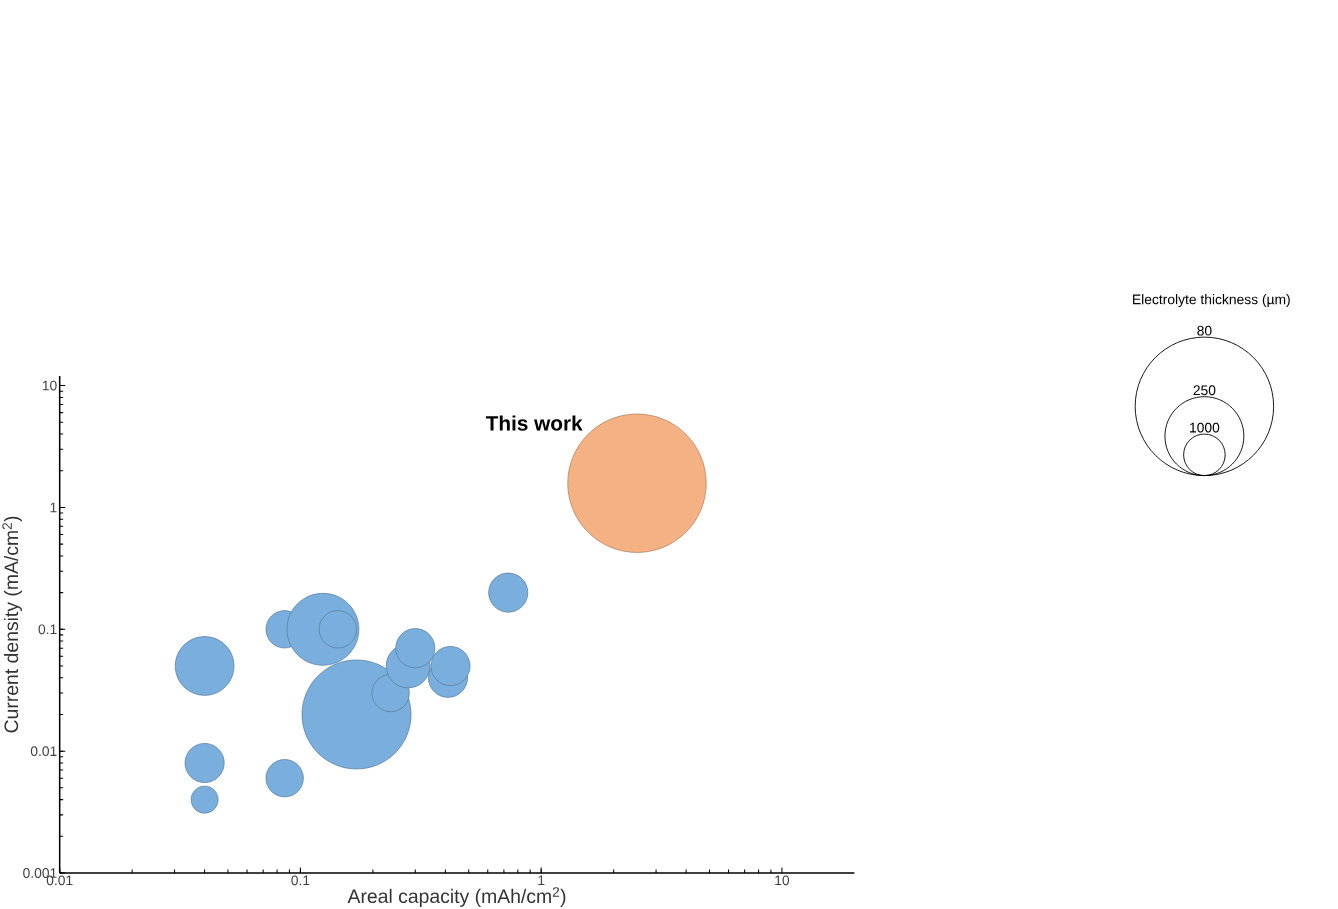 This screenshot has width=1338, height=909. I want to click on x-tick-label: 10, so click(782, 880).